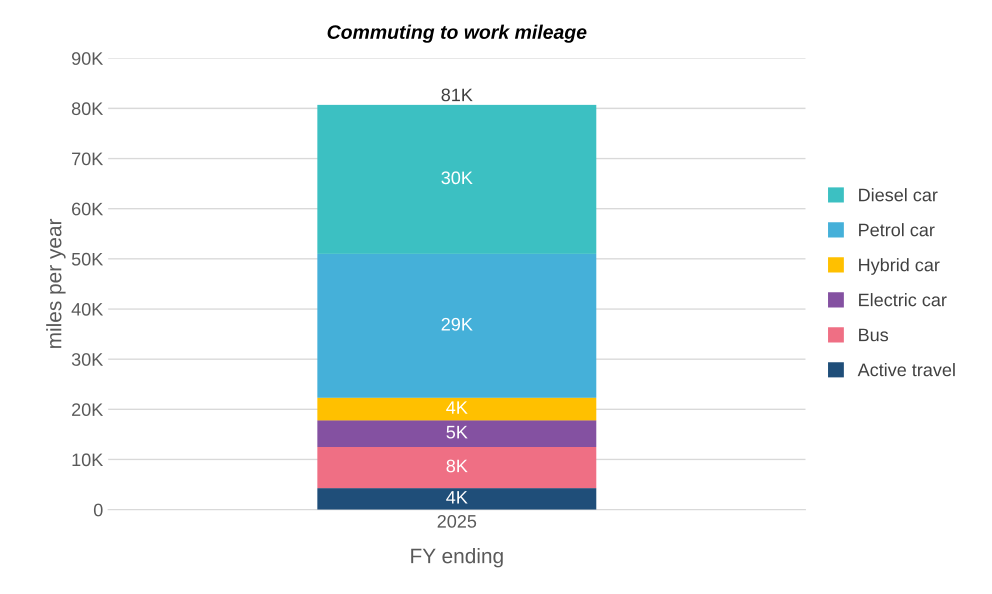 Image resolution: width=992 pixels, height=594 pixels. Describe the element at coordinates (88, 259) in the screenshot. I see `y-tick-label: 50K` at that location.